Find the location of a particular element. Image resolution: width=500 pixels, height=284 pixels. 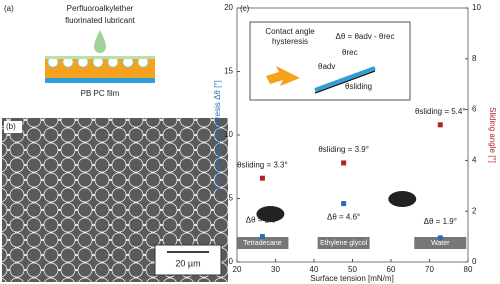

value-label: Δθ = 4.6° is located at coordinates (343, 217).